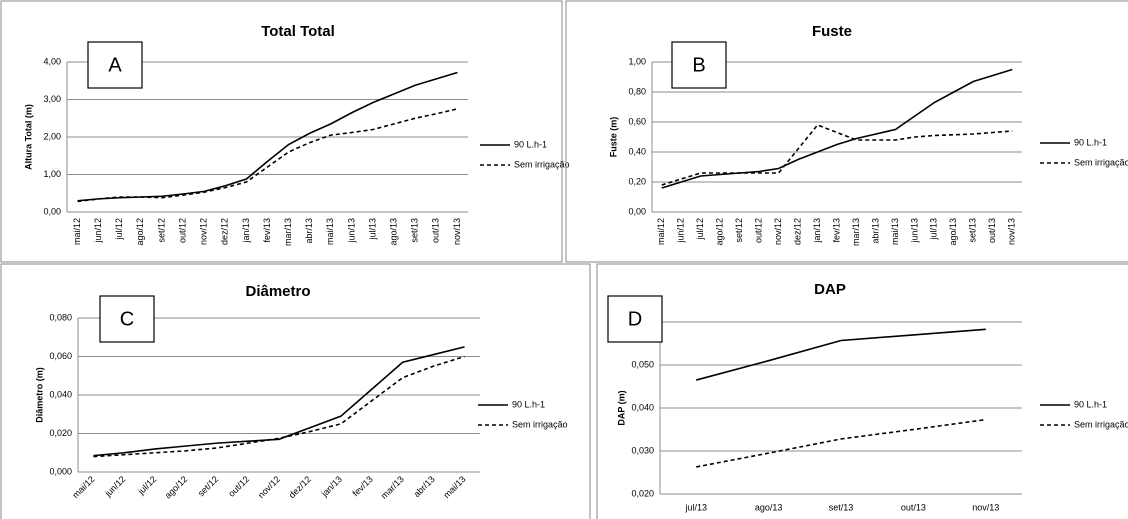 The width and height of the screenshot is (1128, 519). Describe the element at coordinates (52, 61) in the screenshot. I see `y-tick-label: 4,00` at that location.